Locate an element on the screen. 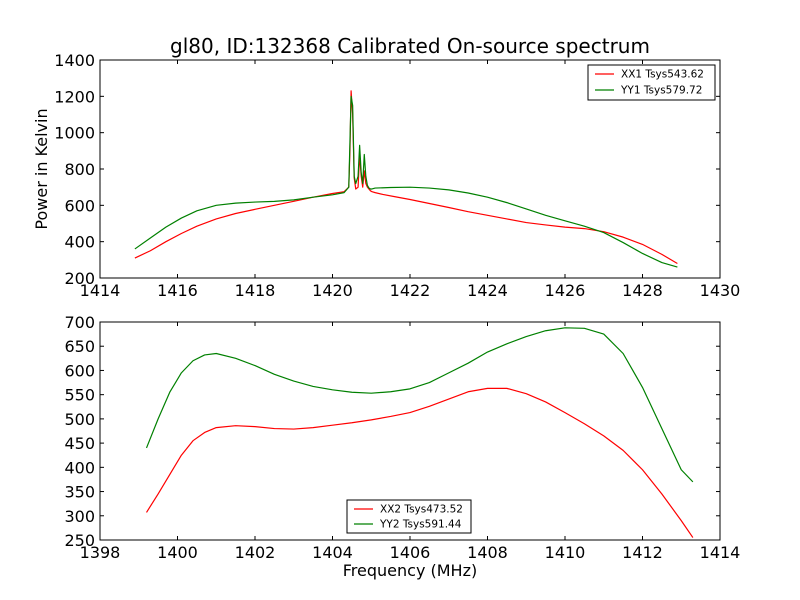 This screenshot has height=600, width=800. bottom-x-tick-label: 1404 is located at coordinates (332, 552).